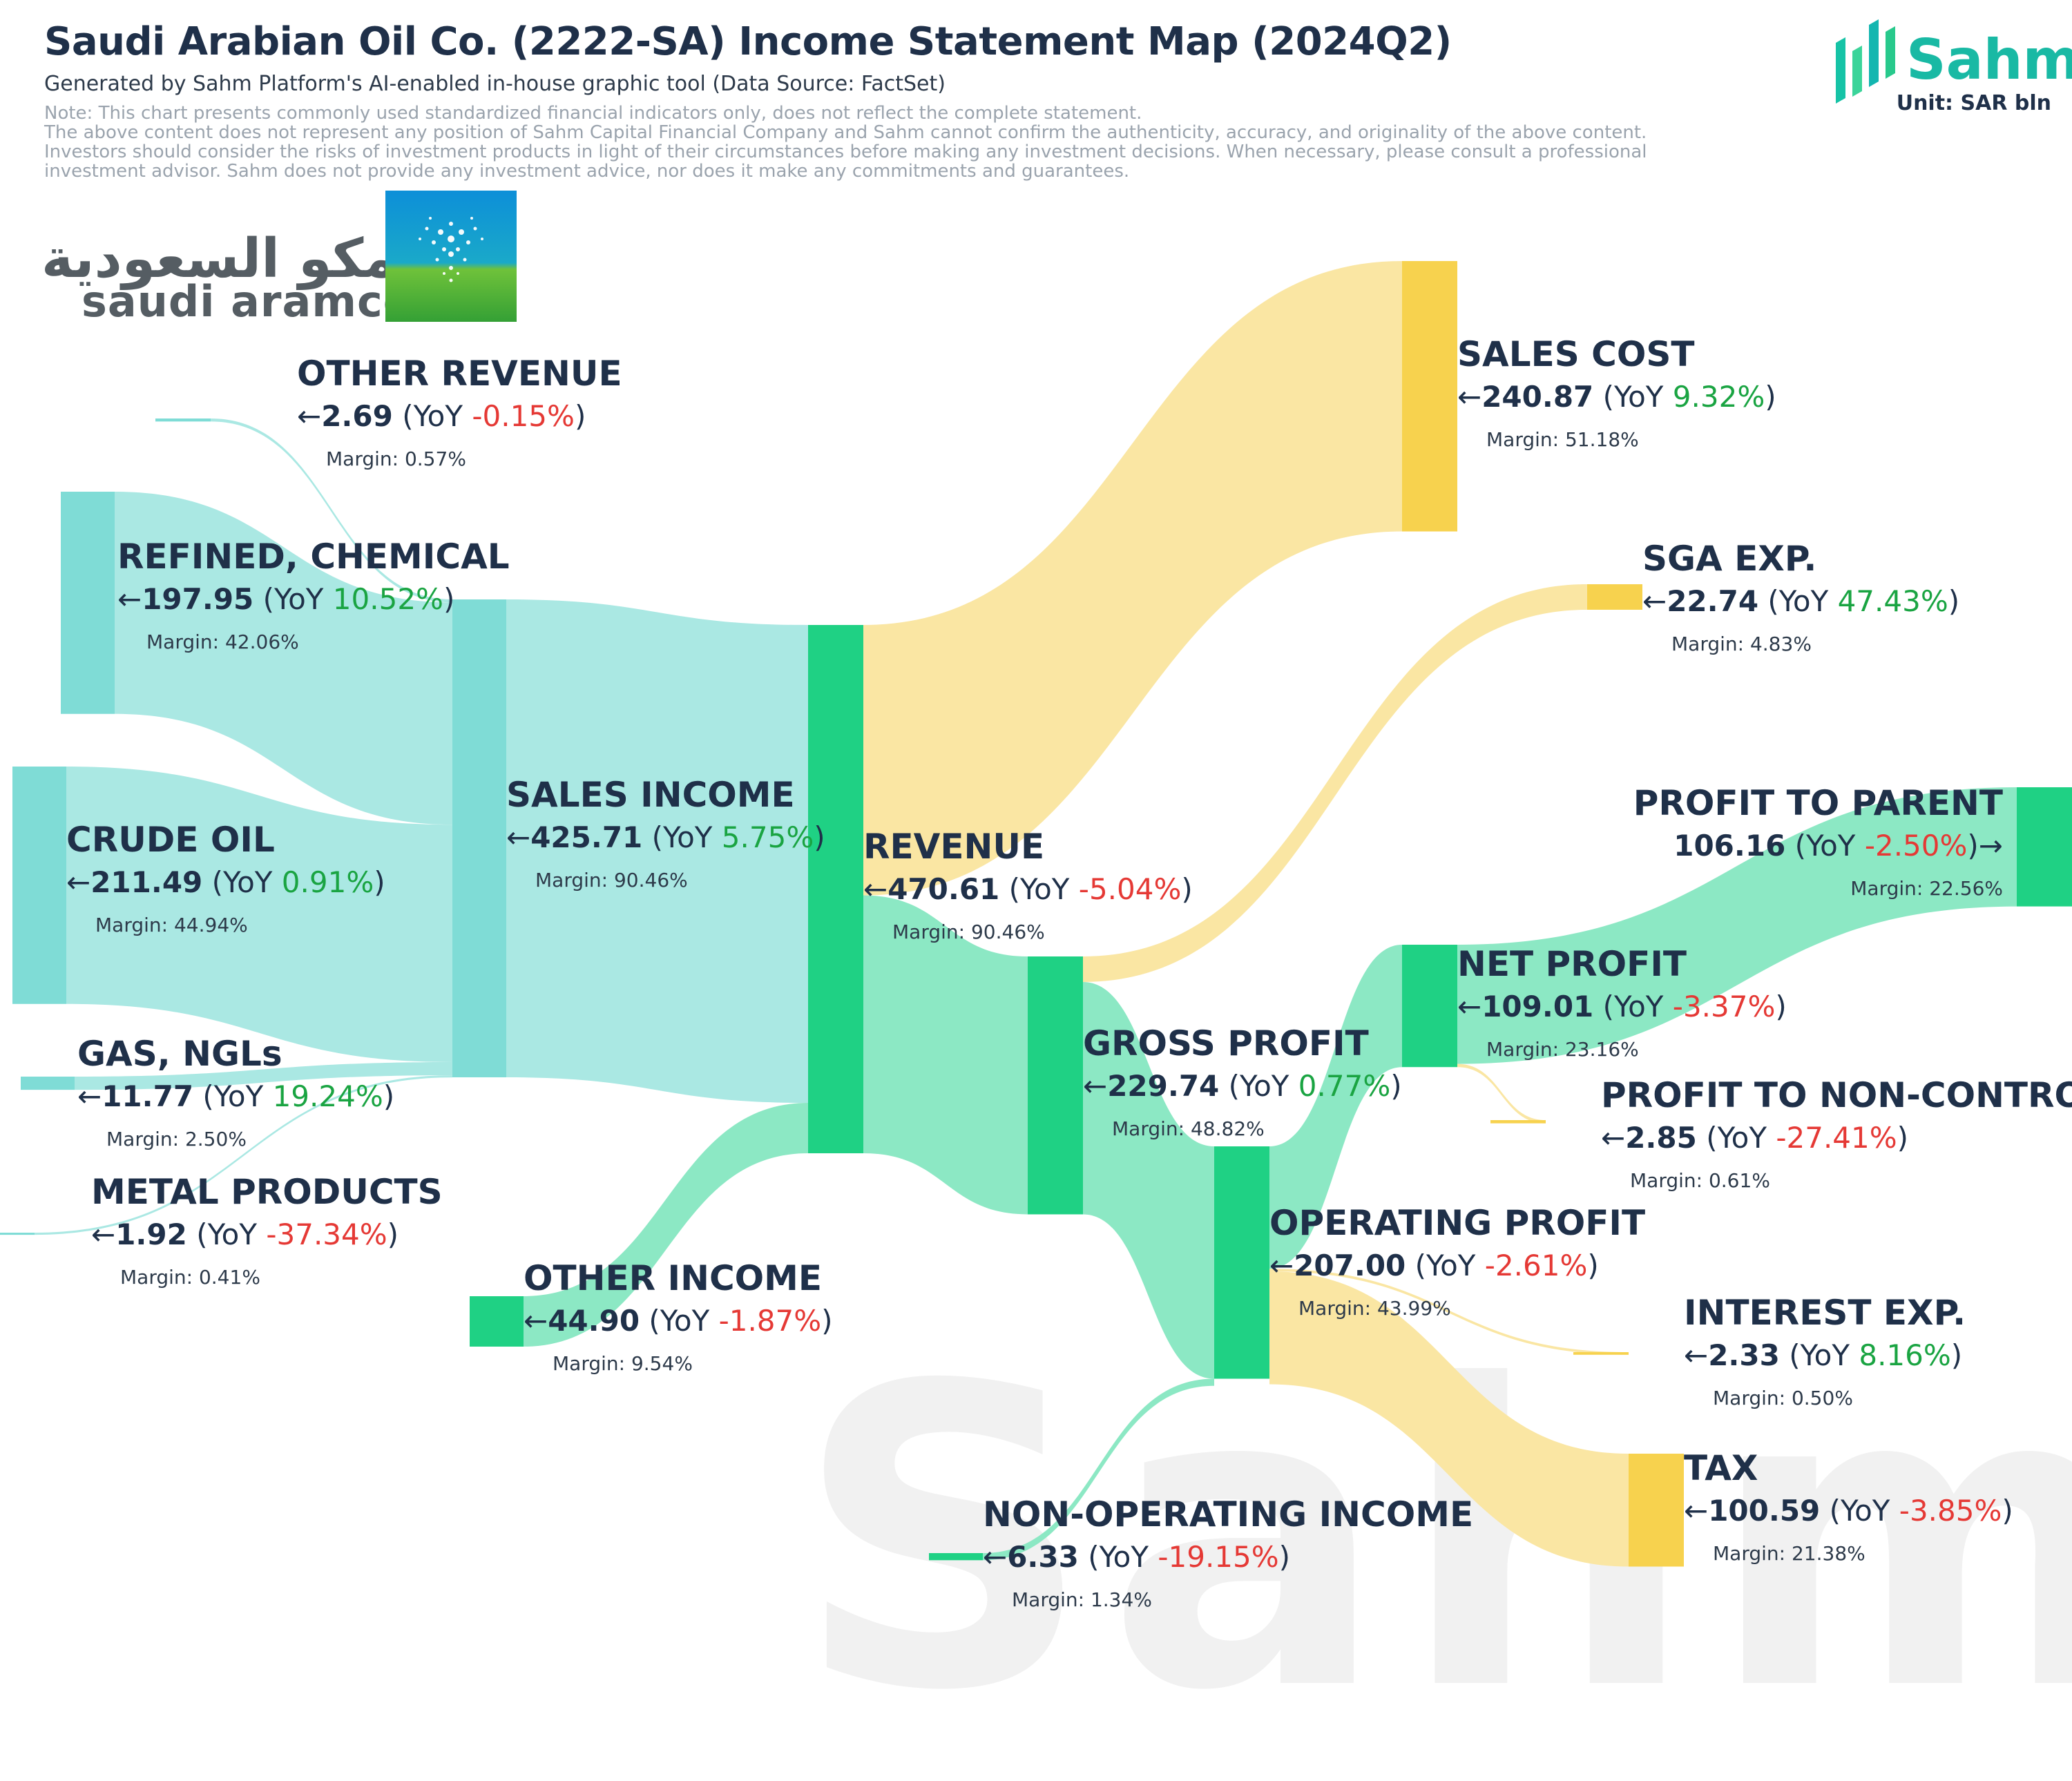  Describe the element at coordinates (1335, 783) in the screenshot. I see `link-gross_profit-to-sga` at that location.